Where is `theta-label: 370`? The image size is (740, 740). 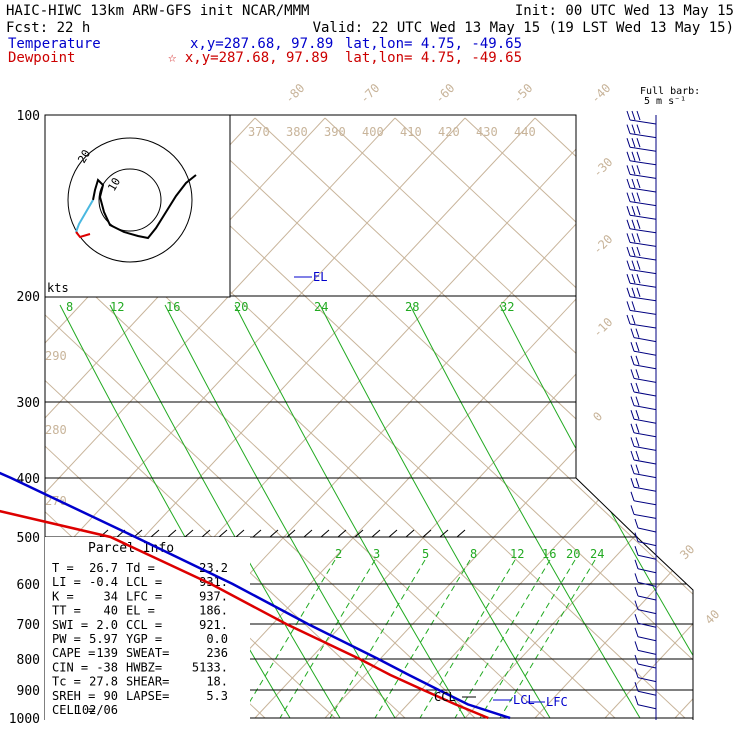
theta-label: 370 is located at coordinates (259, 132).